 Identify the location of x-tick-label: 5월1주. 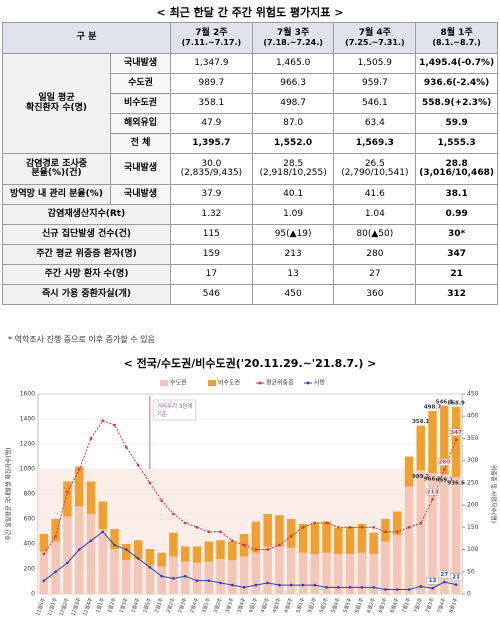
(300, 604).